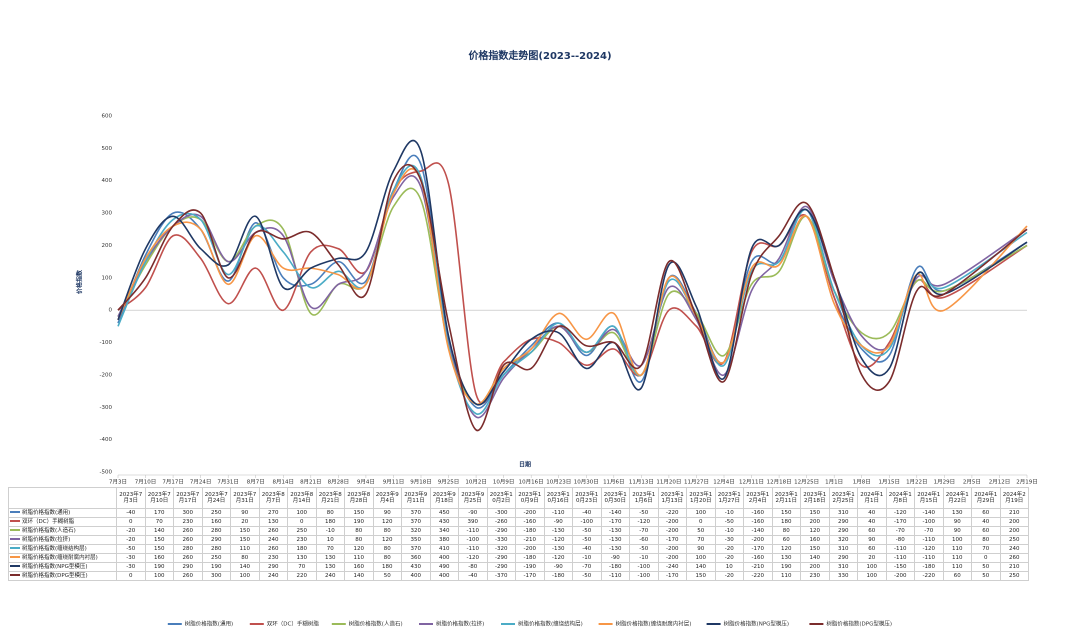 The width and height of the screenshot is (1080, 635). Describe the element at coordinates (900, 498) in the screenshot. I see `column-header: 2024年1月8日` at that location.